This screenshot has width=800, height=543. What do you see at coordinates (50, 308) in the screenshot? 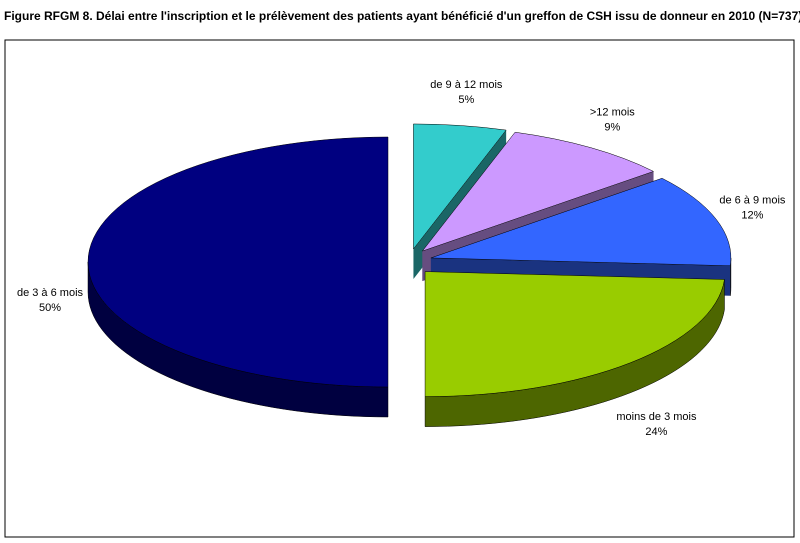
I see `value-label: 50%` at bounding box center [50, 308].